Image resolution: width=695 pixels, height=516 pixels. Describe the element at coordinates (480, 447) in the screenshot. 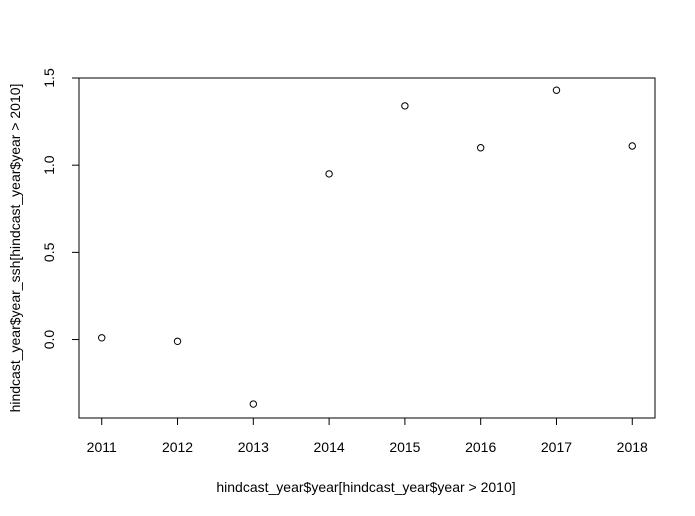

I see `x-tick-label: 2016` at that location.